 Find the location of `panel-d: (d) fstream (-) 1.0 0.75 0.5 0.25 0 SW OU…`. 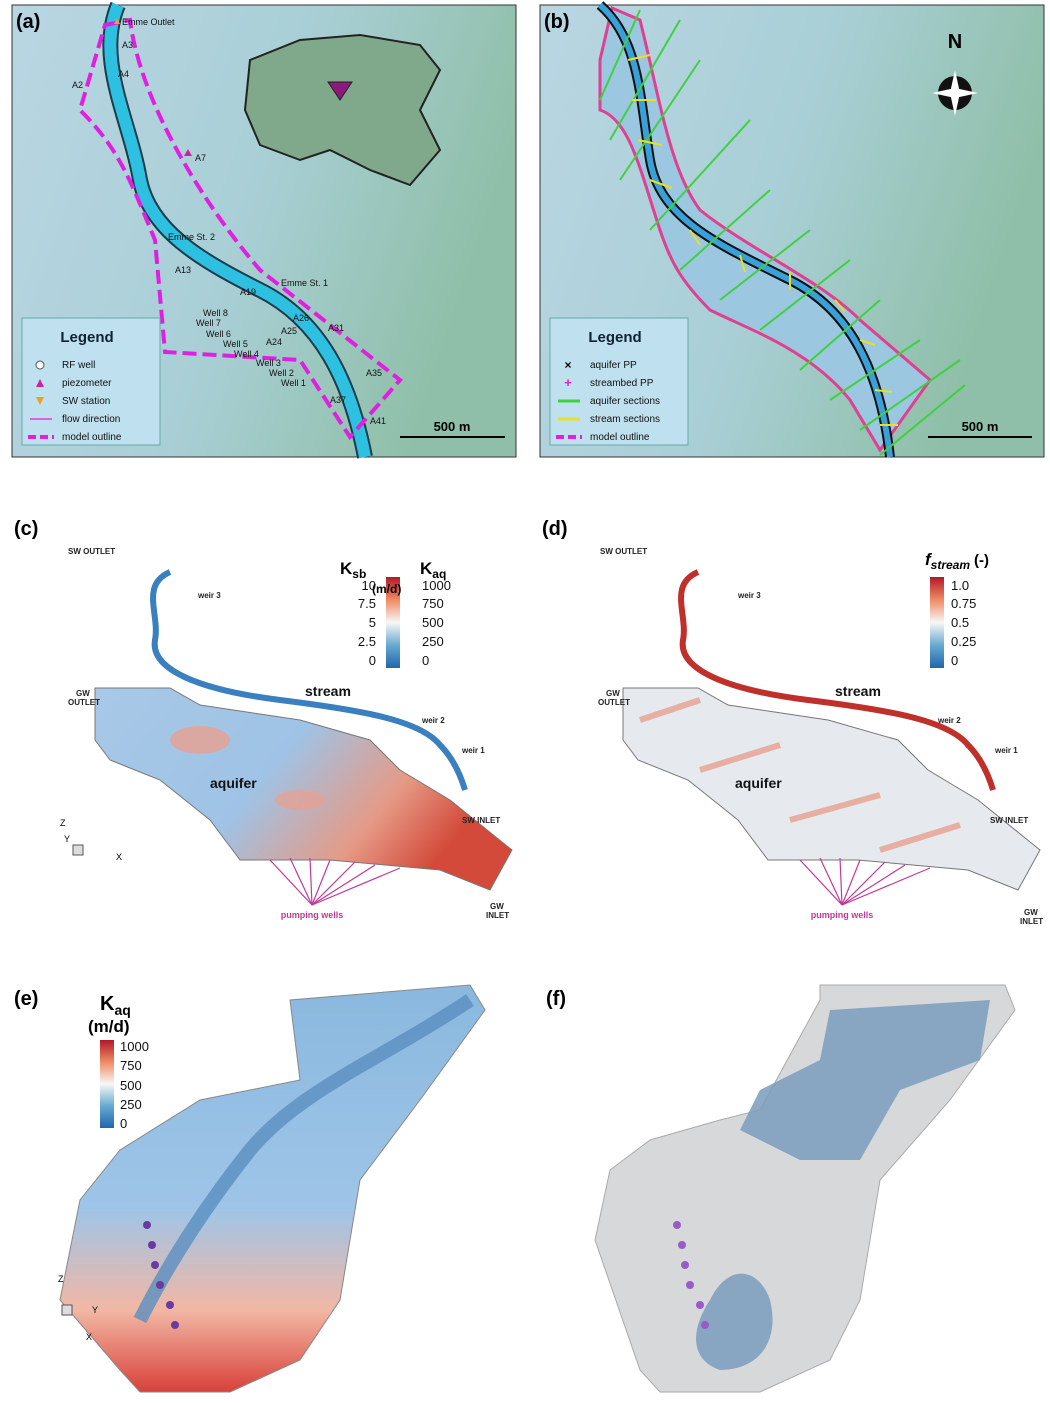

panel-d: (d) fstream (-) 1.0 0.75 0.5 0.25 0 SW OU… is located at coordinates (792, 722).